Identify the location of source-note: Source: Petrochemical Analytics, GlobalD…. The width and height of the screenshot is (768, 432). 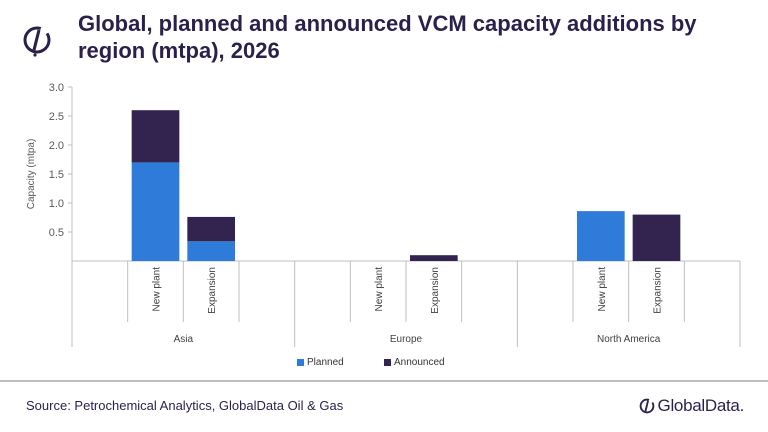
(185, 405).